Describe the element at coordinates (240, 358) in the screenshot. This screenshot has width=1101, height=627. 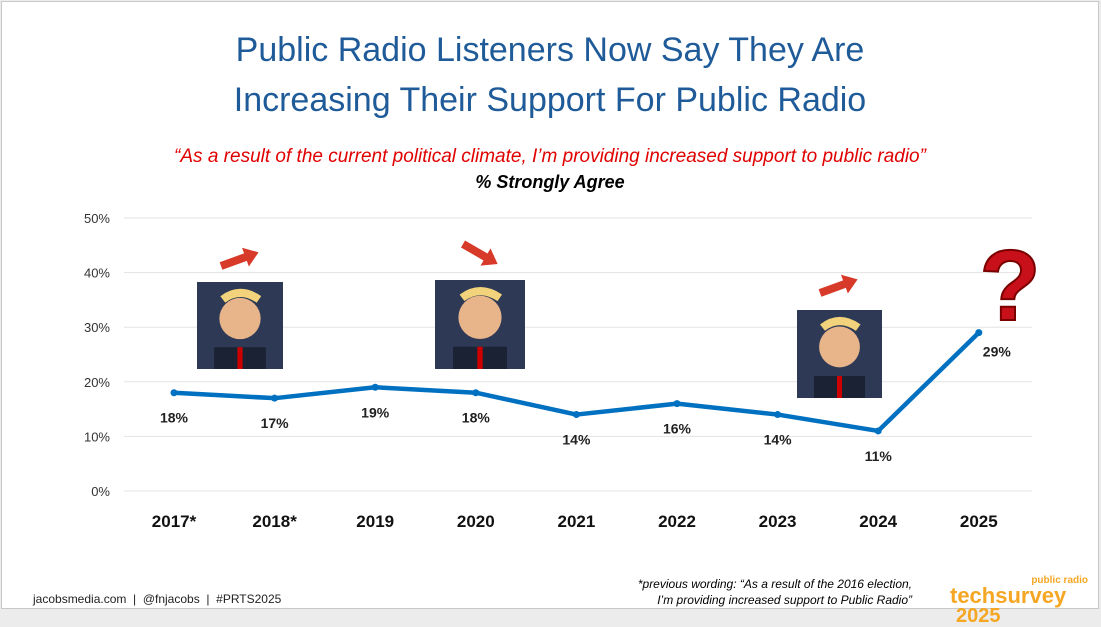
I see `photo-2018-tie` at that location.